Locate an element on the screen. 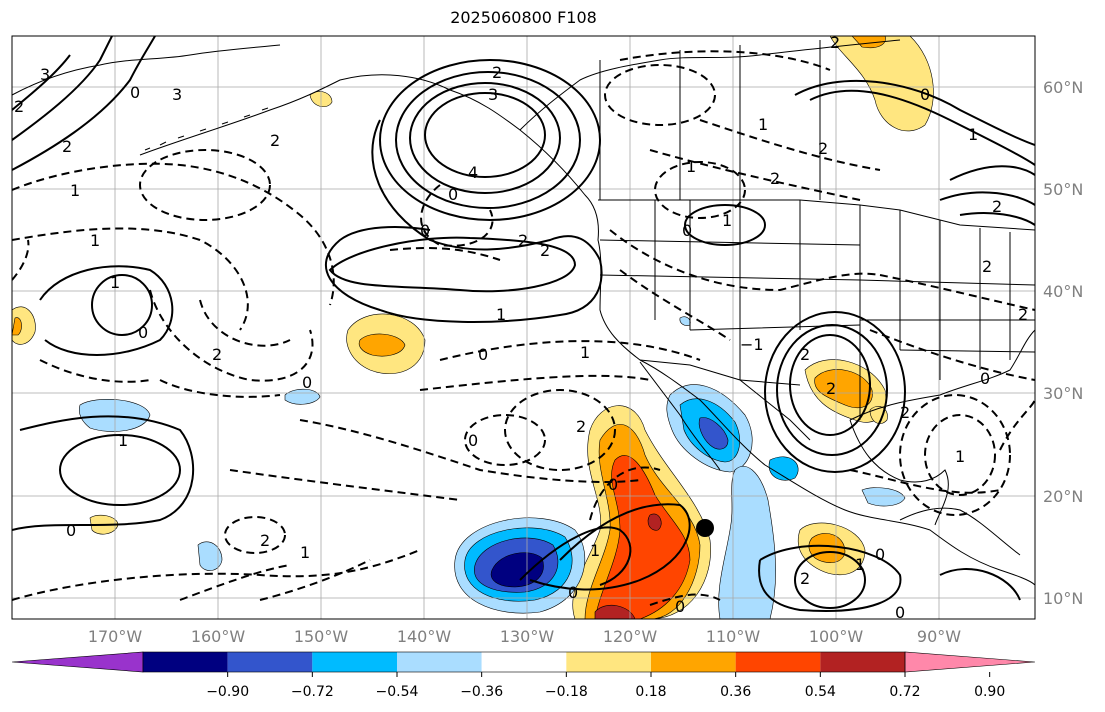 Image resolution: width=1105 pixels, height=712 pixels. lat-label: 60°N is located at coordinates (1063, 87).